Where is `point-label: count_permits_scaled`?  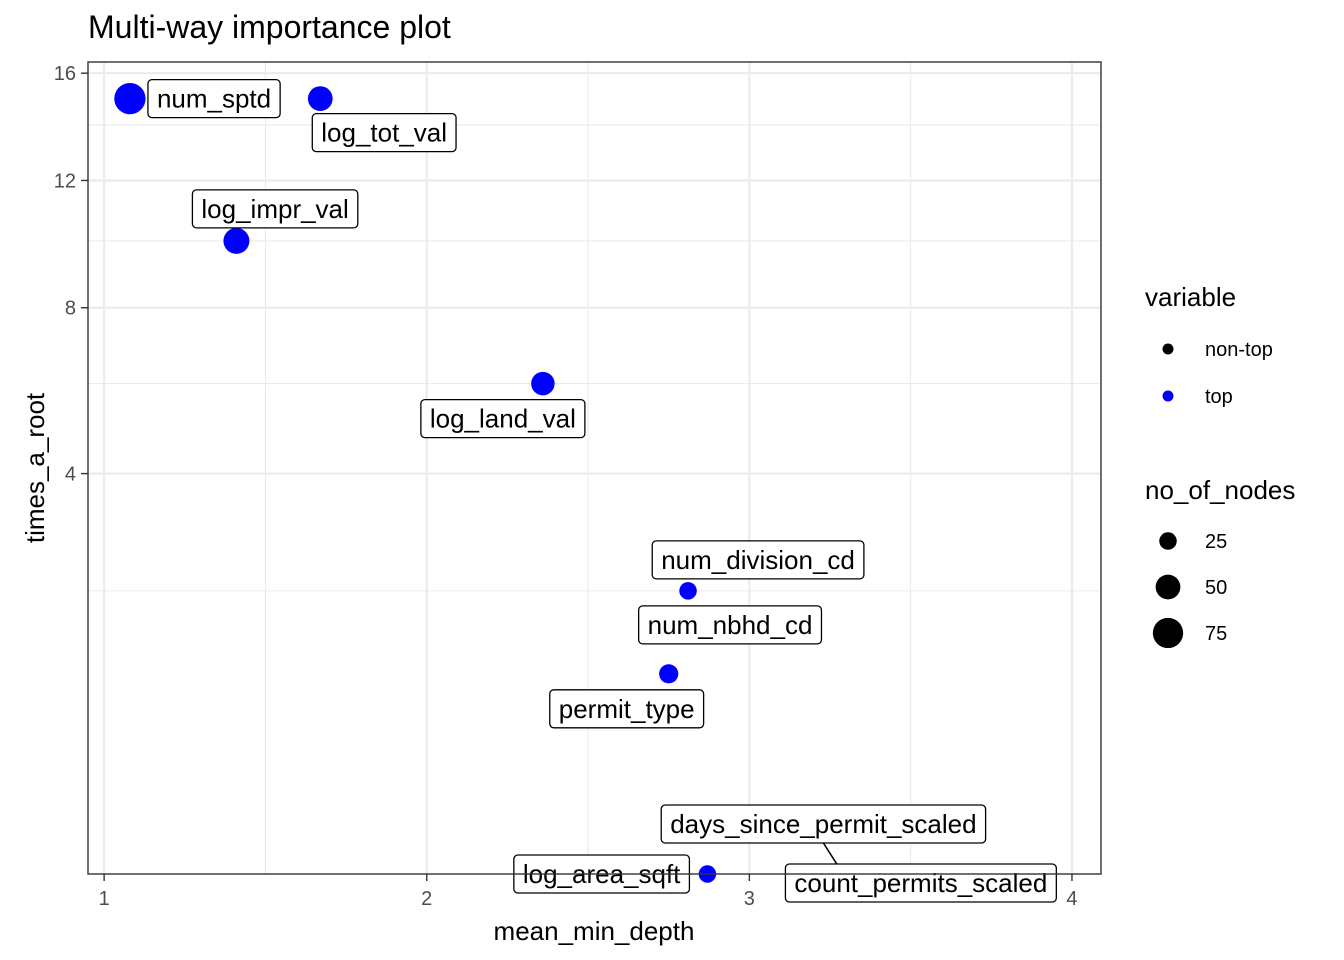 point-label: count_permits_scaled is located at coordinates (920, 883).